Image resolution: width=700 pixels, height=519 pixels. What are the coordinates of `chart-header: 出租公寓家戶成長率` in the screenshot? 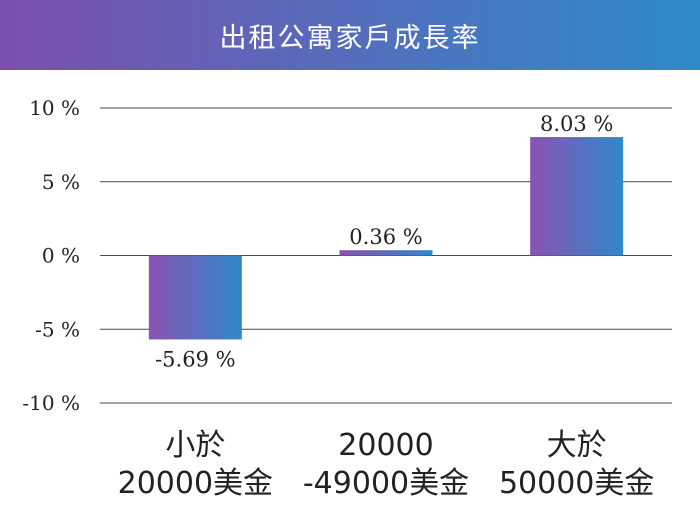 It's located at (350, 35).